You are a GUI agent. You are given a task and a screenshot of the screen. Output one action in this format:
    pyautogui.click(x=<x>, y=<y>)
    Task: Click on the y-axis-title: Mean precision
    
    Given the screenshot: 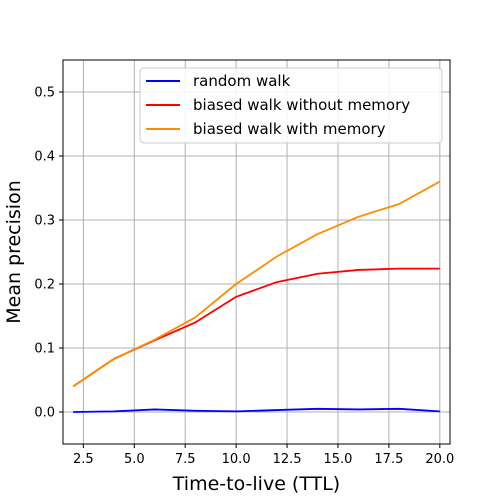 What is the action you would take?
    pyautogui.click(x=14, y=252)
    